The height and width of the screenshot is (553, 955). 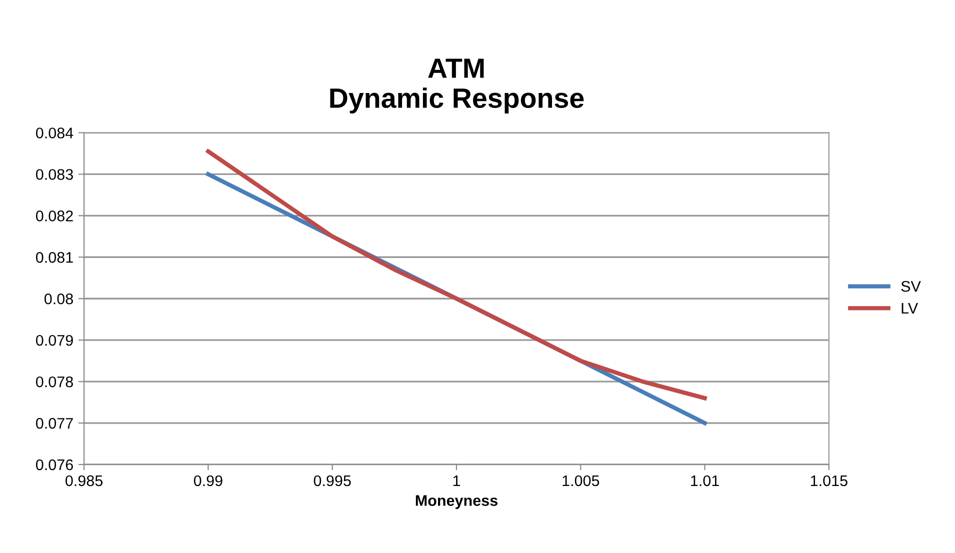 What do you see at coordinates (705, 480) in the screenshot?
I see `x-tick-label: 1.01` at bounding box center [705, 480].